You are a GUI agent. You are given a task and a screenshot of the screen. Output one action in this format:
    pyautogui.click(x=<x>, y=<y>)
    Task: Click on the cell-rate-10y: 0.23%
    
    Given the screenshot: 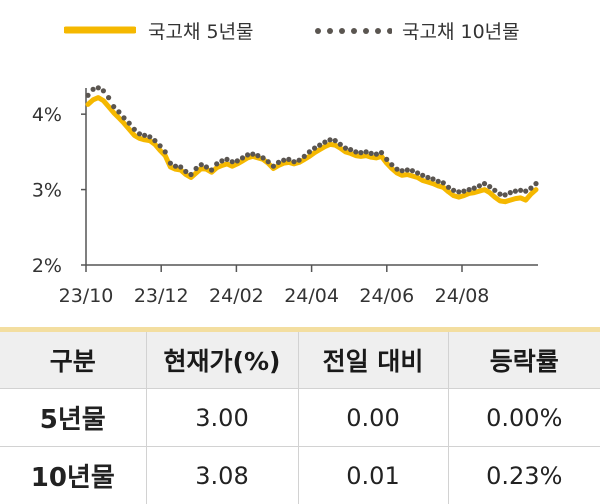 What is the action you would take?
    pyautogui.click(x=523, y=475)
    